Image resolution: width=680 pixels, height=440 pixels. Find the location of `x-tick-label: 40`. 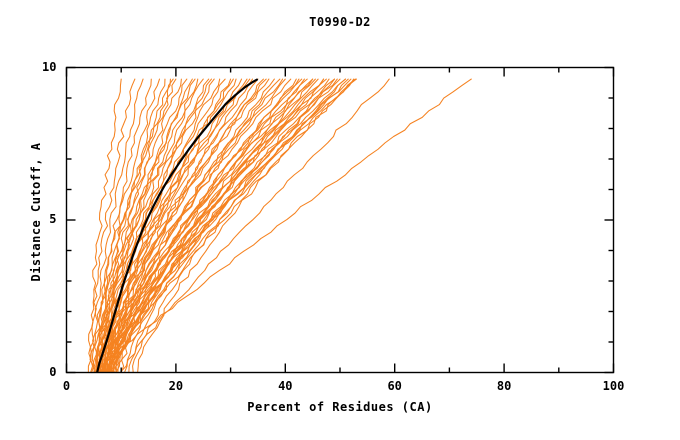

x-tick-label: 40 is located at coordinates (285, 385).